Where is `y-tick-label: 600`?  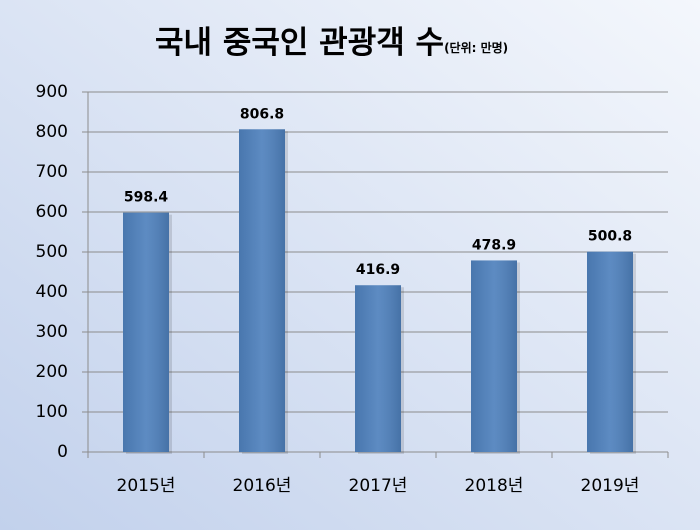
y-tick-label: 600 is located at coordinates (52, 212).